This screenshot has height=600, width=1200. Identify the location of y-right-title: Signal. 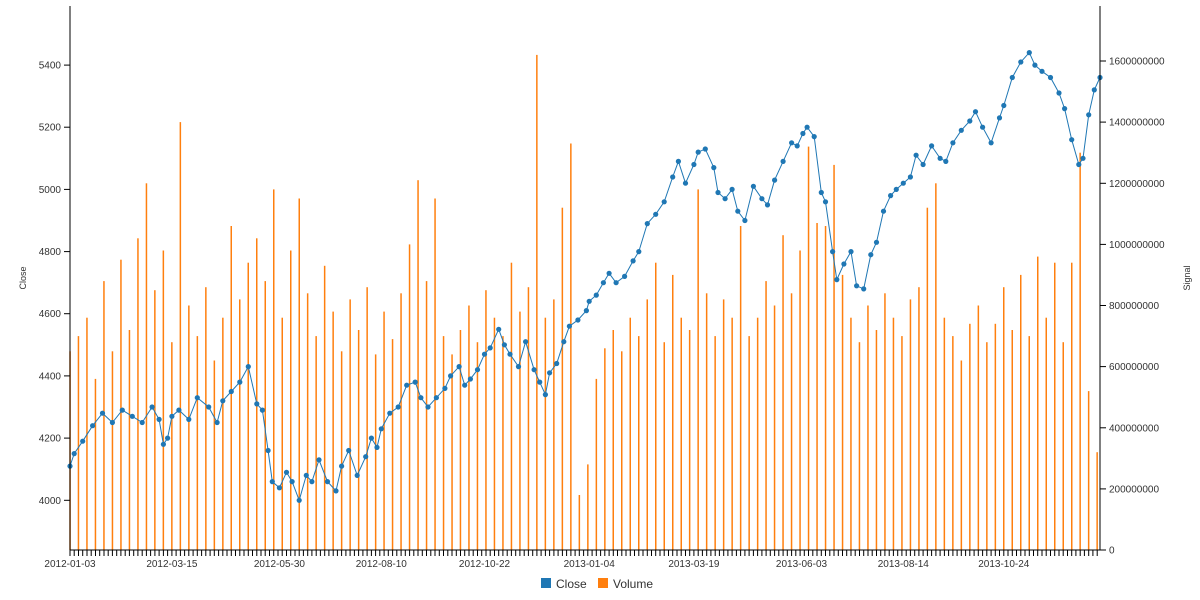
(1187, 277).